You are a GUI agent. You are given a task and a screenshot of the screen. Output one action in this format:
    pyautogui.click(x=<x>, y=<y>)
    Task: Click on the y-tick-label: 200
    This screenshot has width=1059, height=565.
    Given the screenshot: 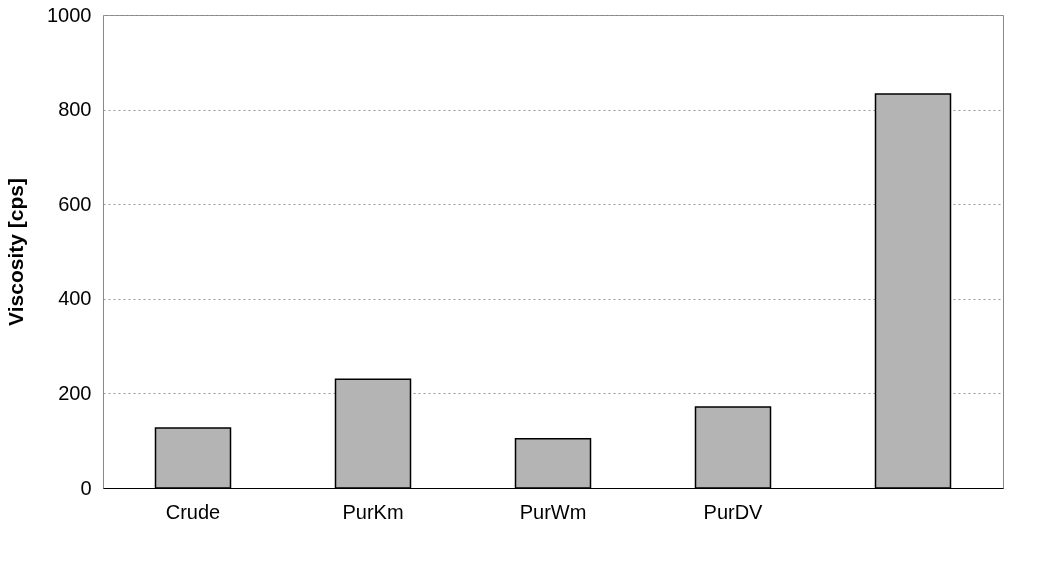 What is the action you would take?
    pyautogui.click(x=75, y=392)
    